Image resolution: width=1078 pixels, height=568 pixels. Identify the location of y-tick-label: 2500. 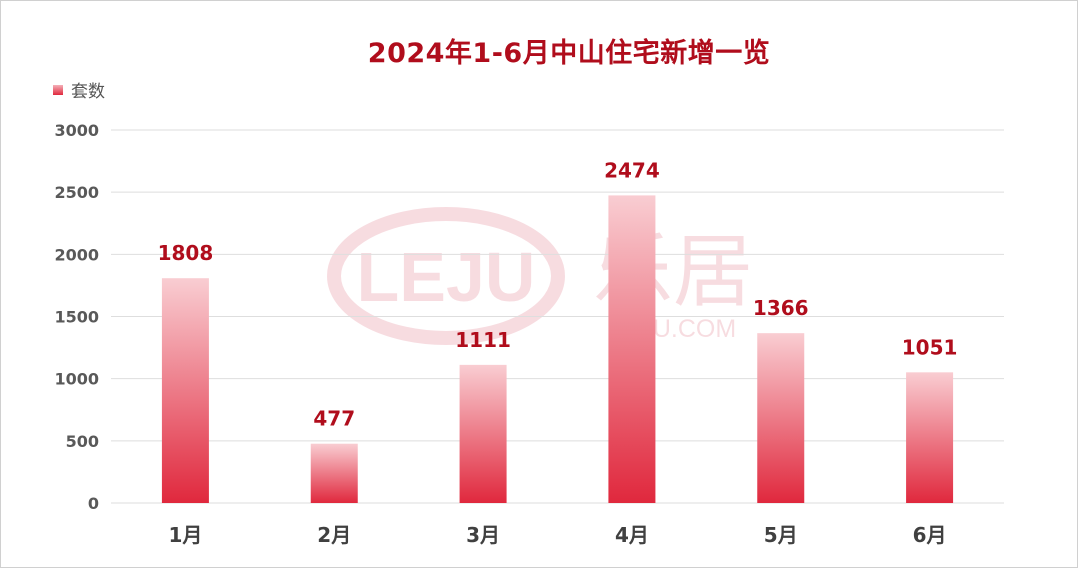
(76, 192).